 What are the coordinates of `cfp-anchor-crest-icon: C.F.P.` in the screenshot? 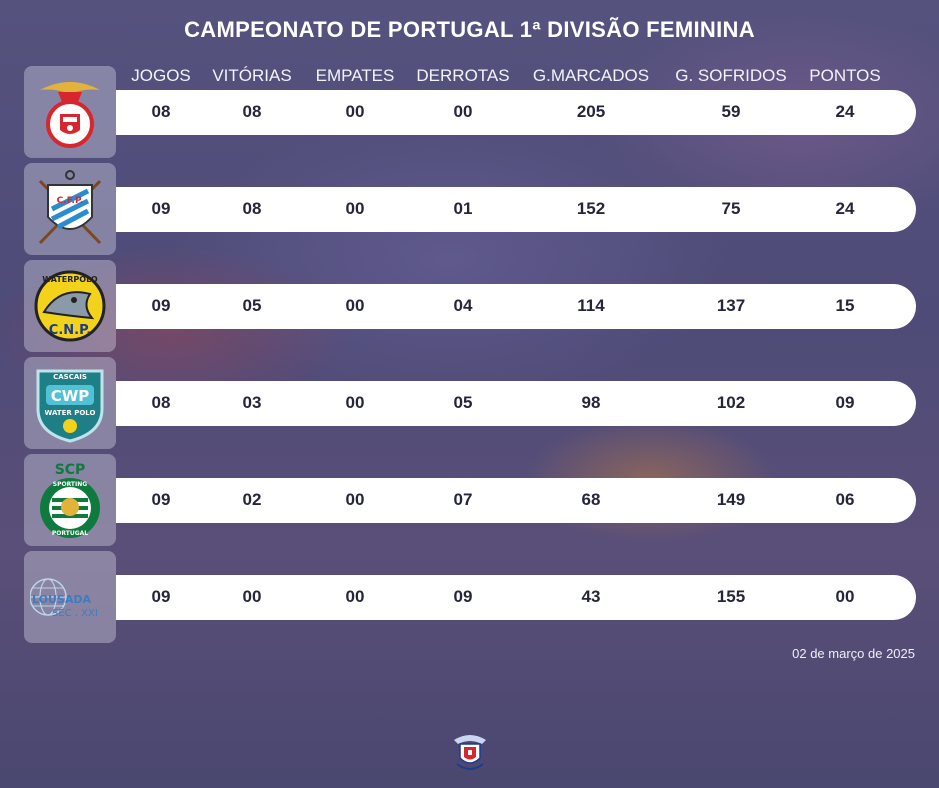 It's located at (70, 207).